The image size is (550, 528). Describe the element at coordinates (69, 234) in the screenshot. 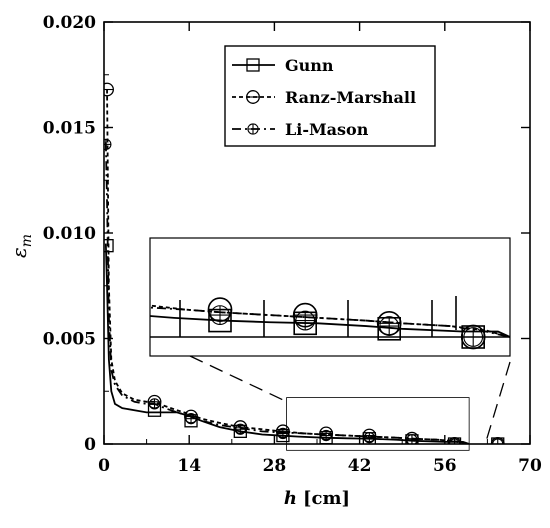

I see `y-tick-label: 0.010` at that location.